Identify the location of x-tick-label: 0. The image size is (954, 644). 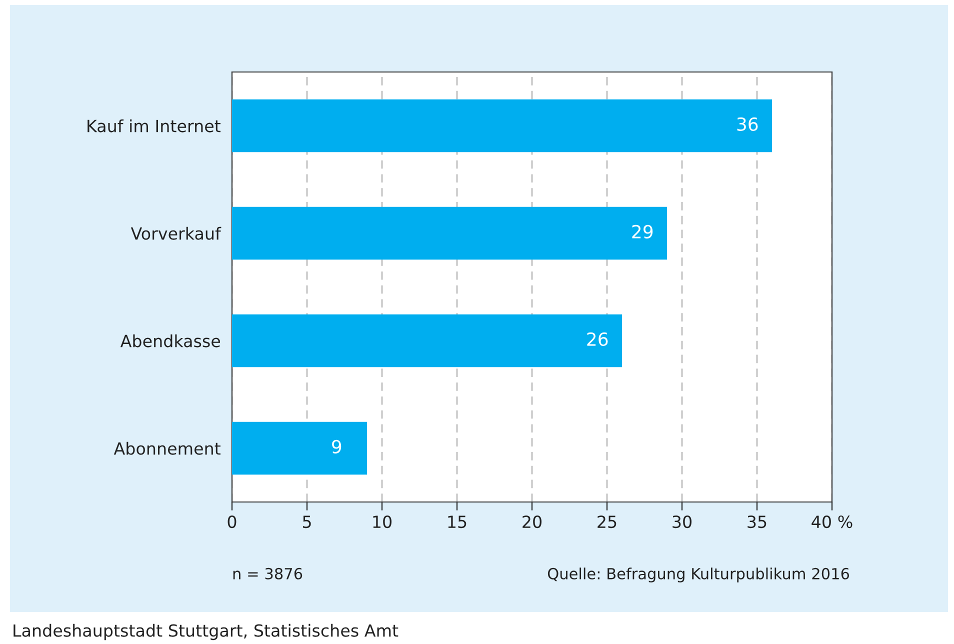
(232, 521).